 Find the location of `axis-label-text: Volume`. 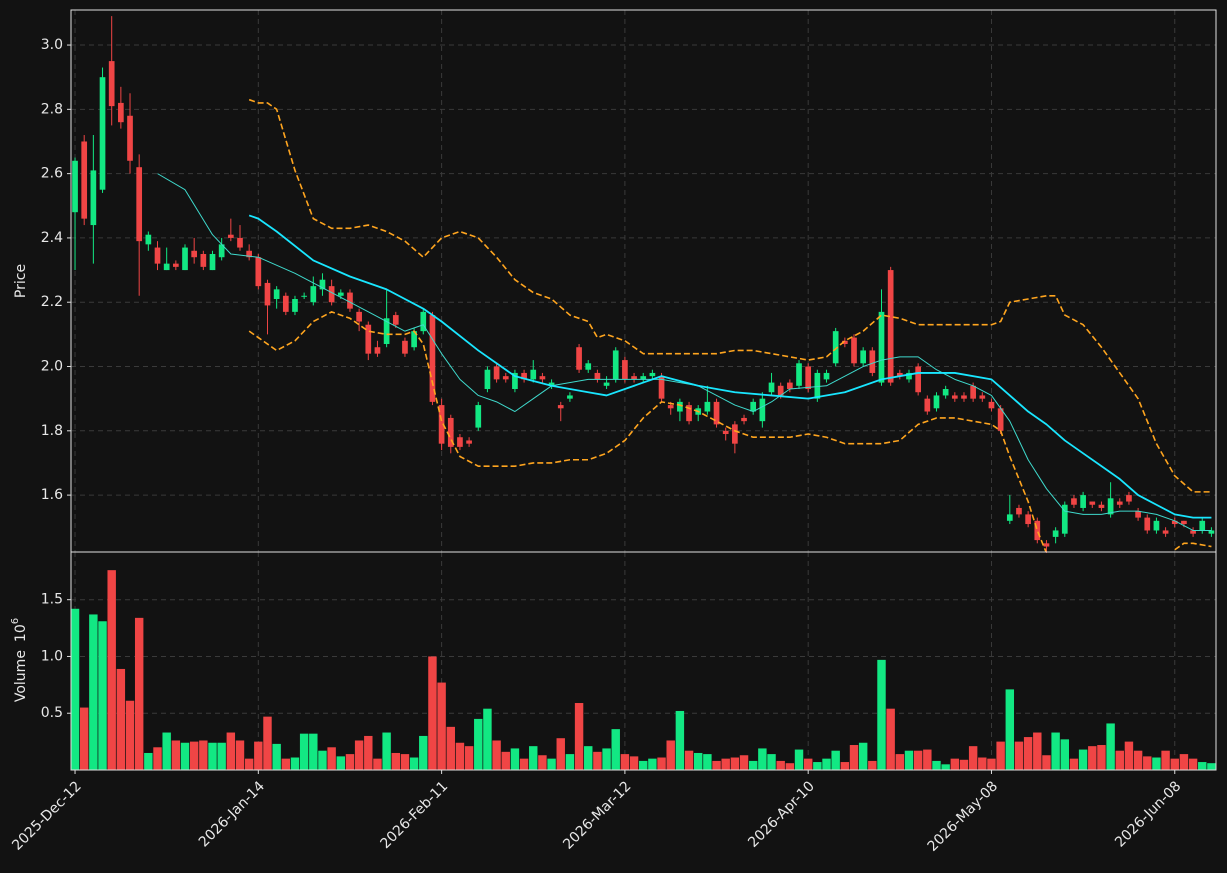

axis-label-text: Volume is located at coordinates (21, 676).